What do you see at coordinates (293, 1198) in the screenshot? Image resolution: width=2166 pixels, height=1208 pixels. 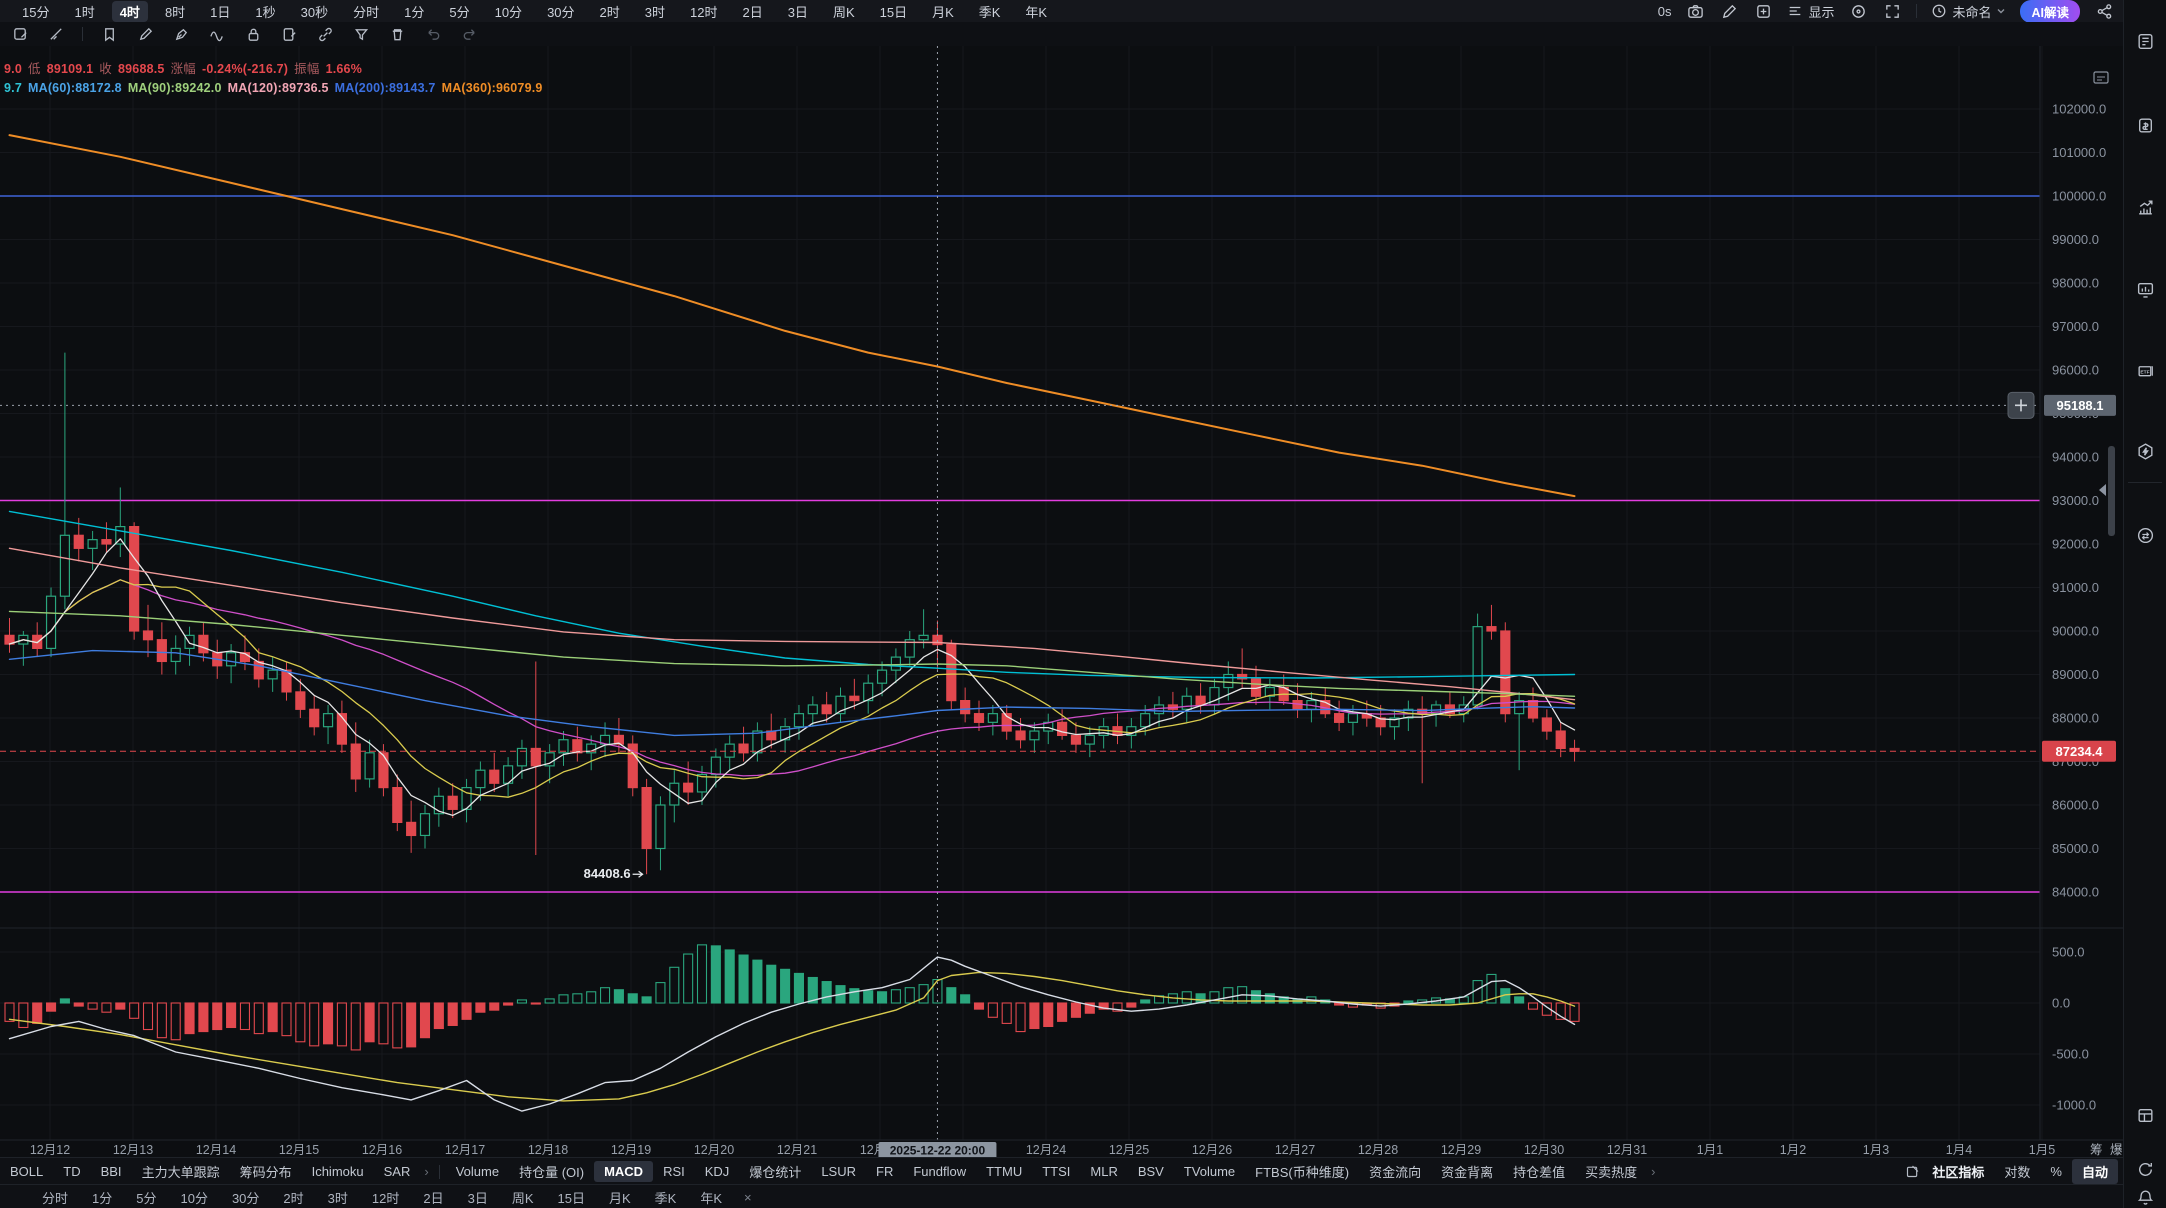 I see `bottom-timeframe-2时: 2时` at bounding box center [293, 1198].